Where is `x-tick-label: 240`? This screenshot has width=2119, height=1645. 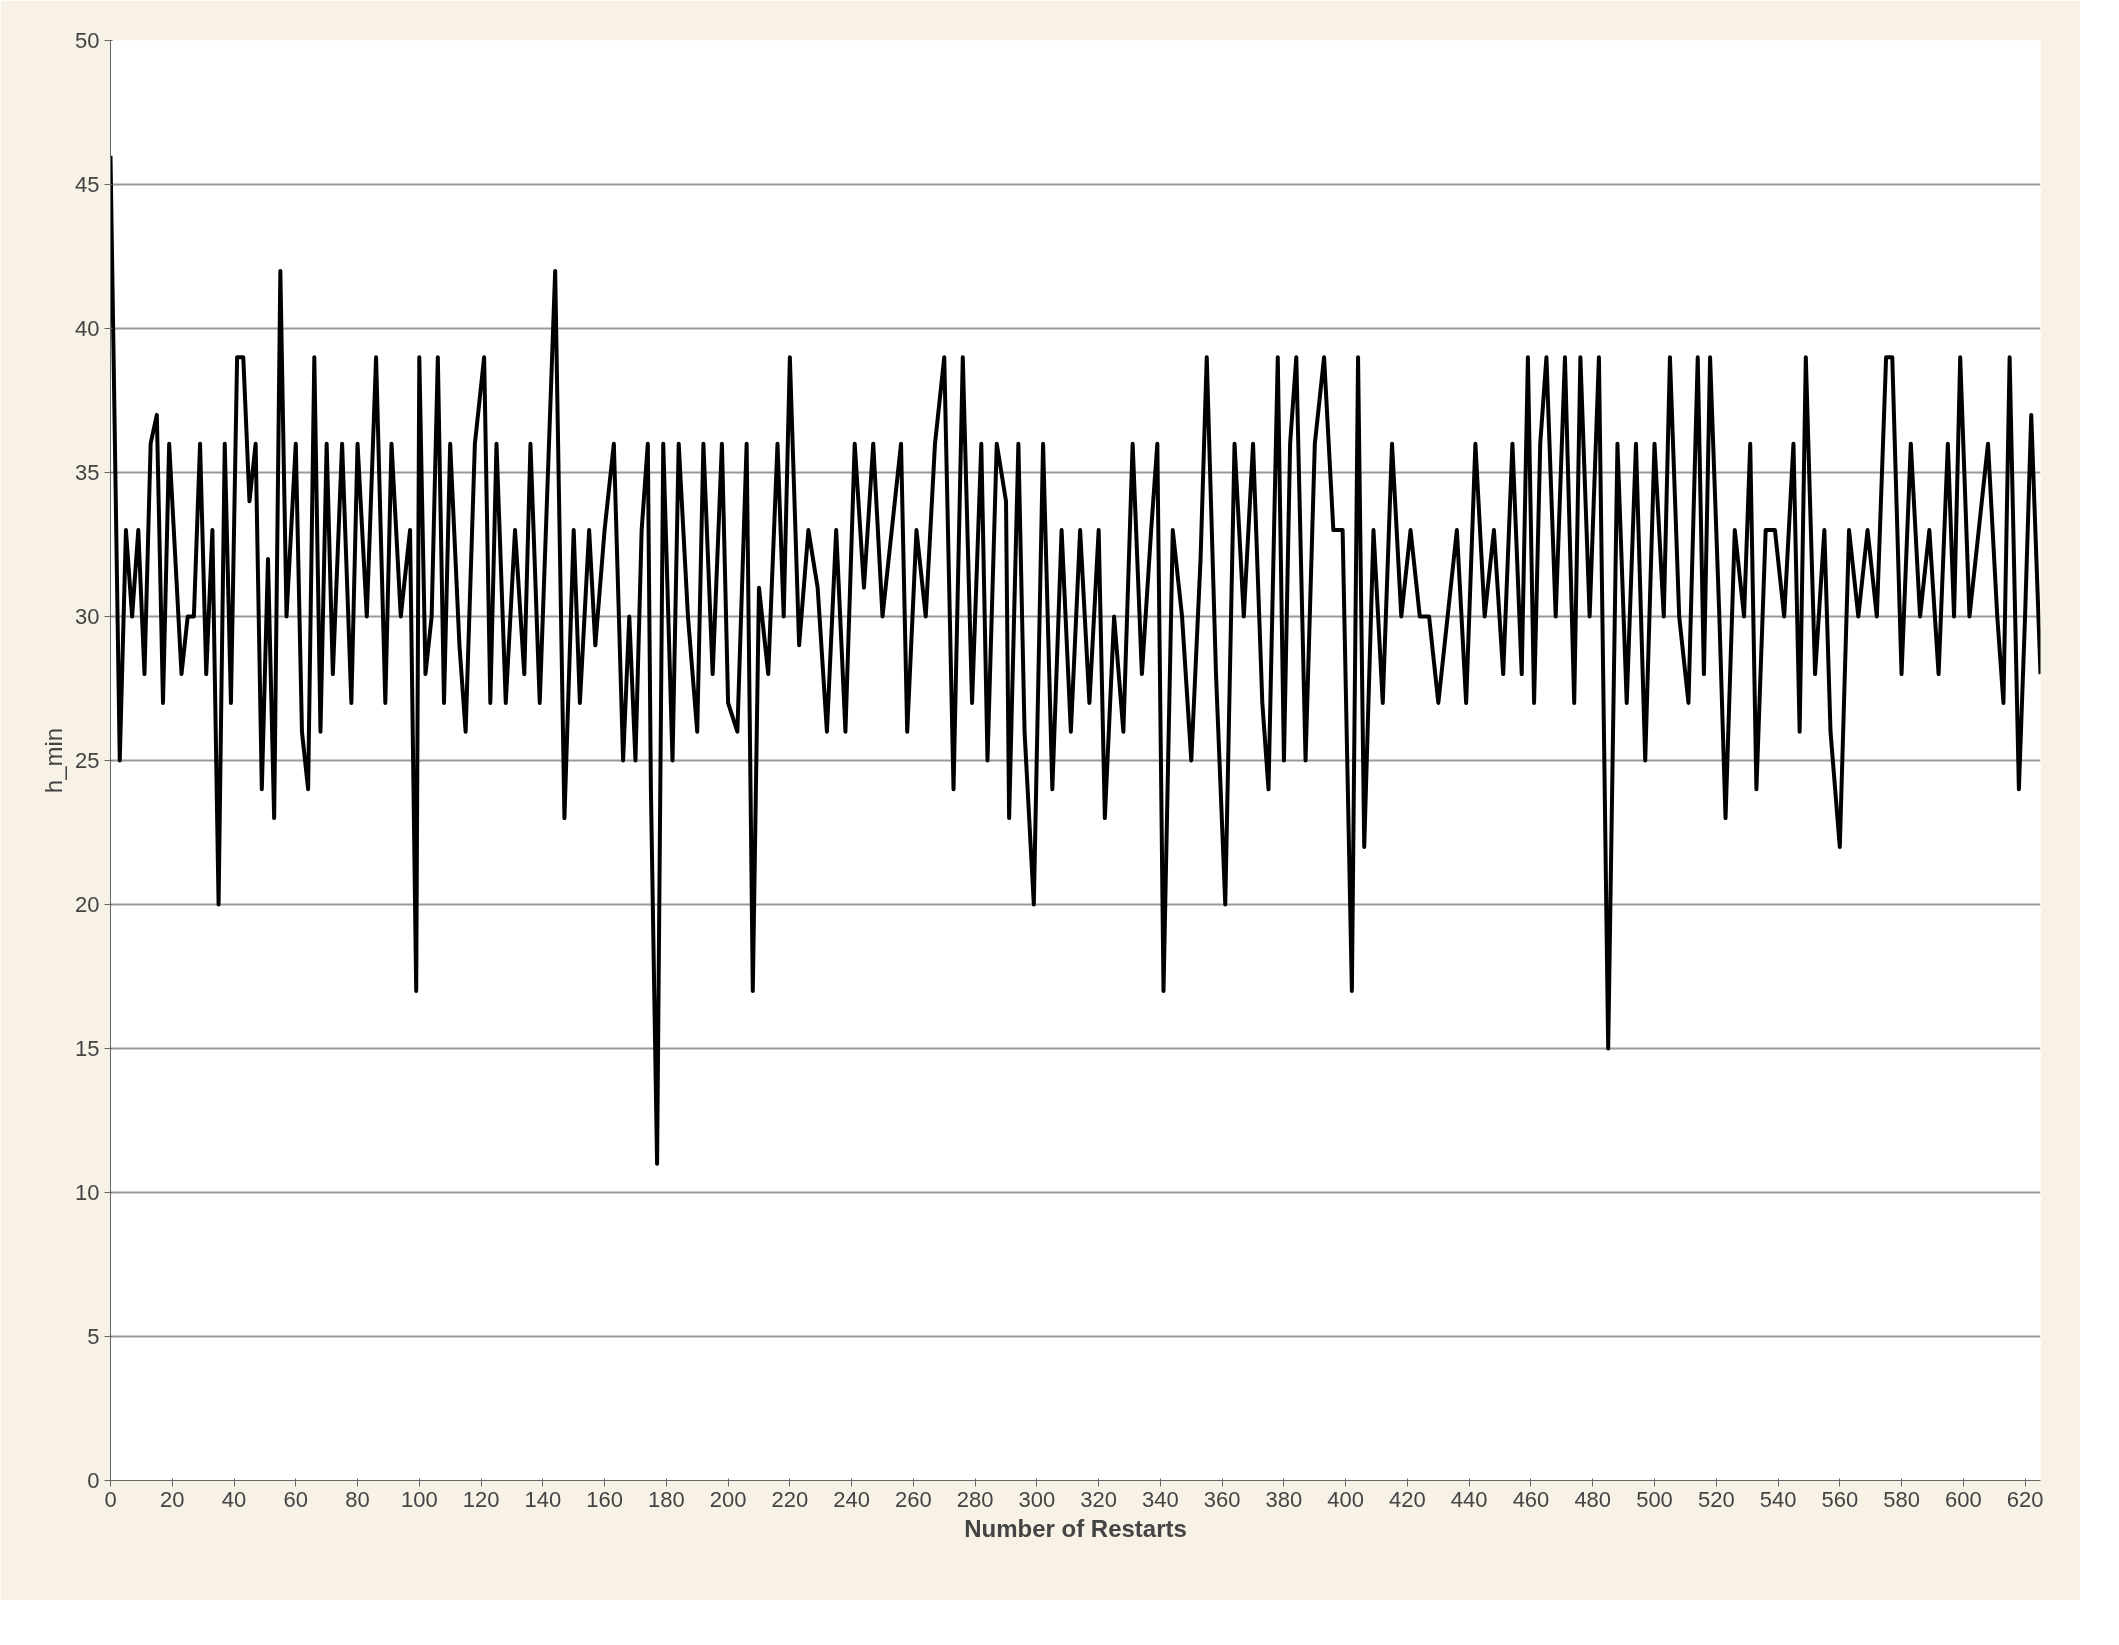 x-tick-label: 240 is located at coordinates (851, 1499).